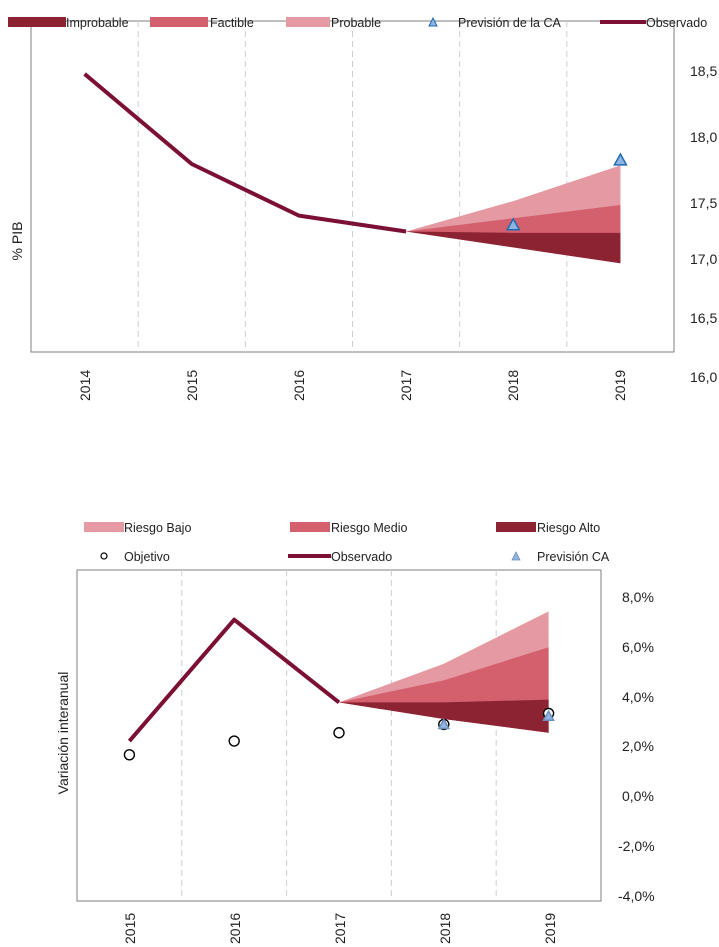  I want to click on chart-1-forecast-markers, so click(566, 191).